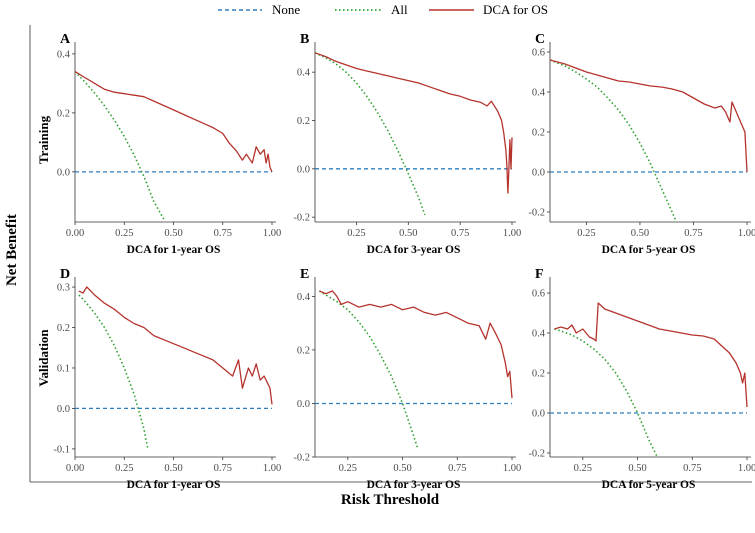 The width and height of the screenshot is (755, 533). Describe the element at coordinates (613, 141) in the screenshot. I see `series-all-c` at that location.